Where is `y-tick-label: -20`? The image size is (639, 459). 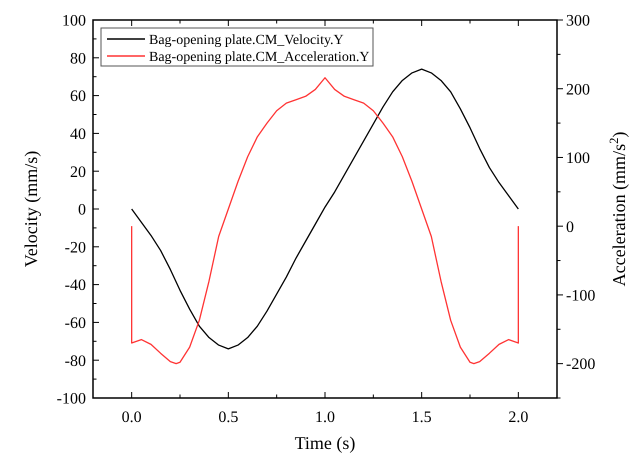
y-tick-label: -20 is located at coordinates (75, 247).